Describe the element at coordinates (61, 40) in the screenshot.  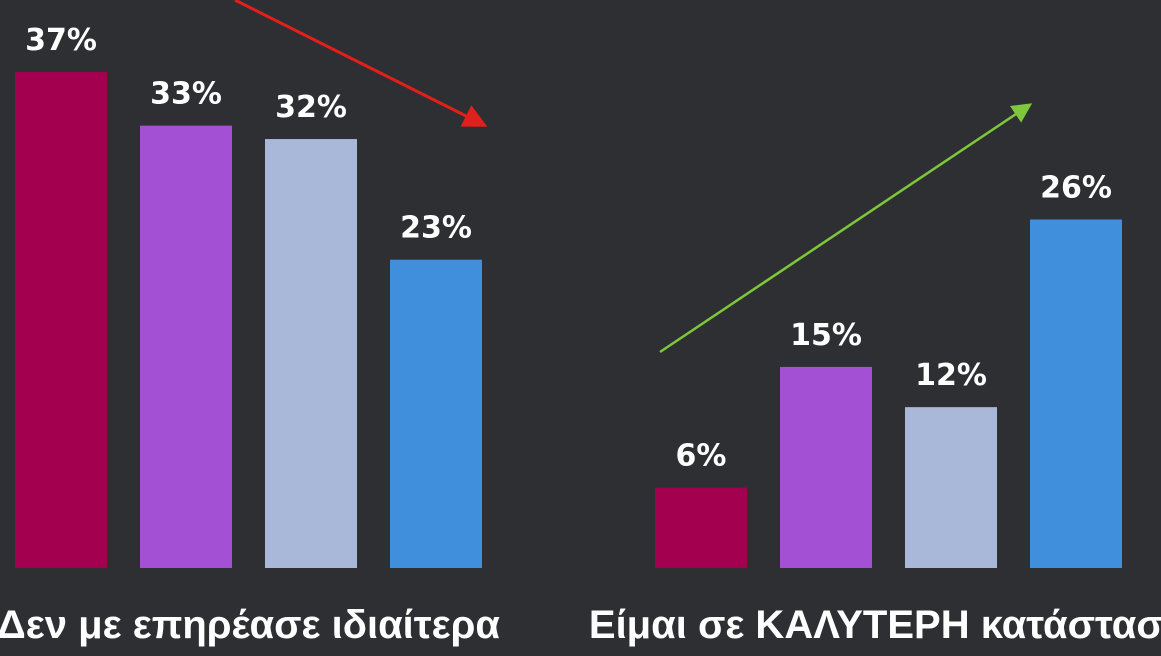
I see `value-label: 37%` at that location.